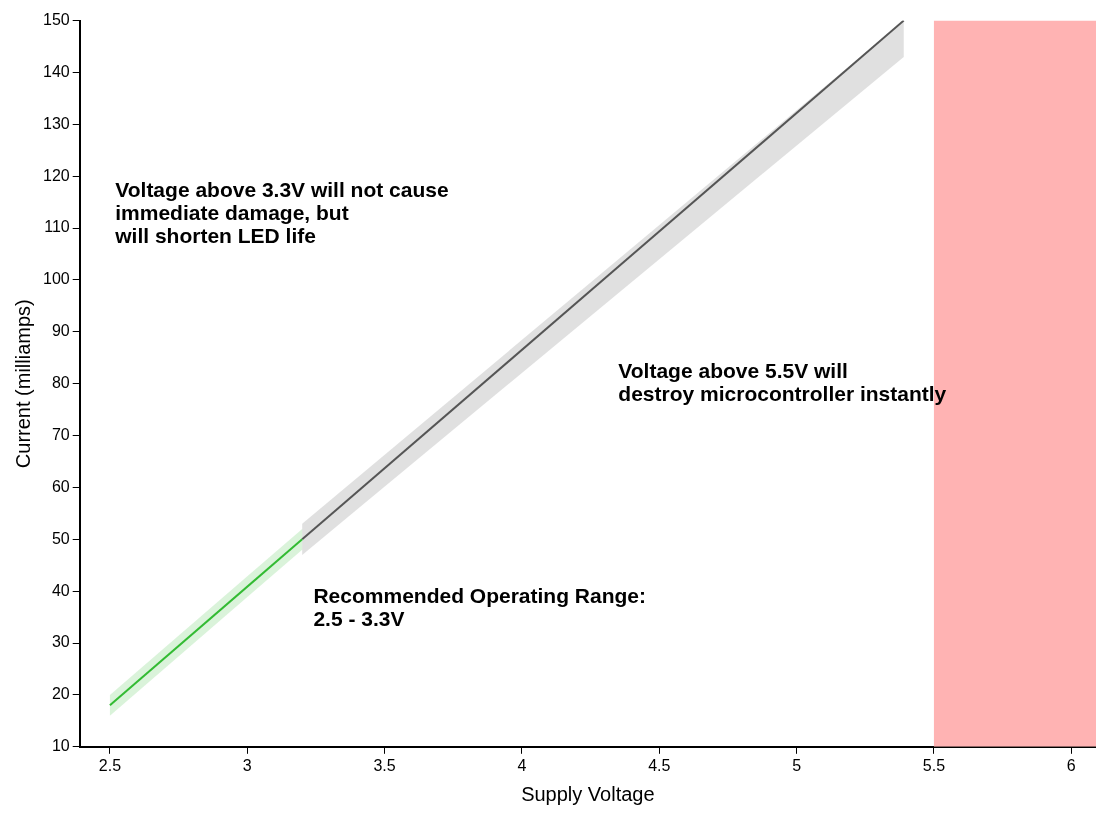  Describe the element at coordinates (60, 694) in the screenshot. I see `y-tick-label: 20` at that location.